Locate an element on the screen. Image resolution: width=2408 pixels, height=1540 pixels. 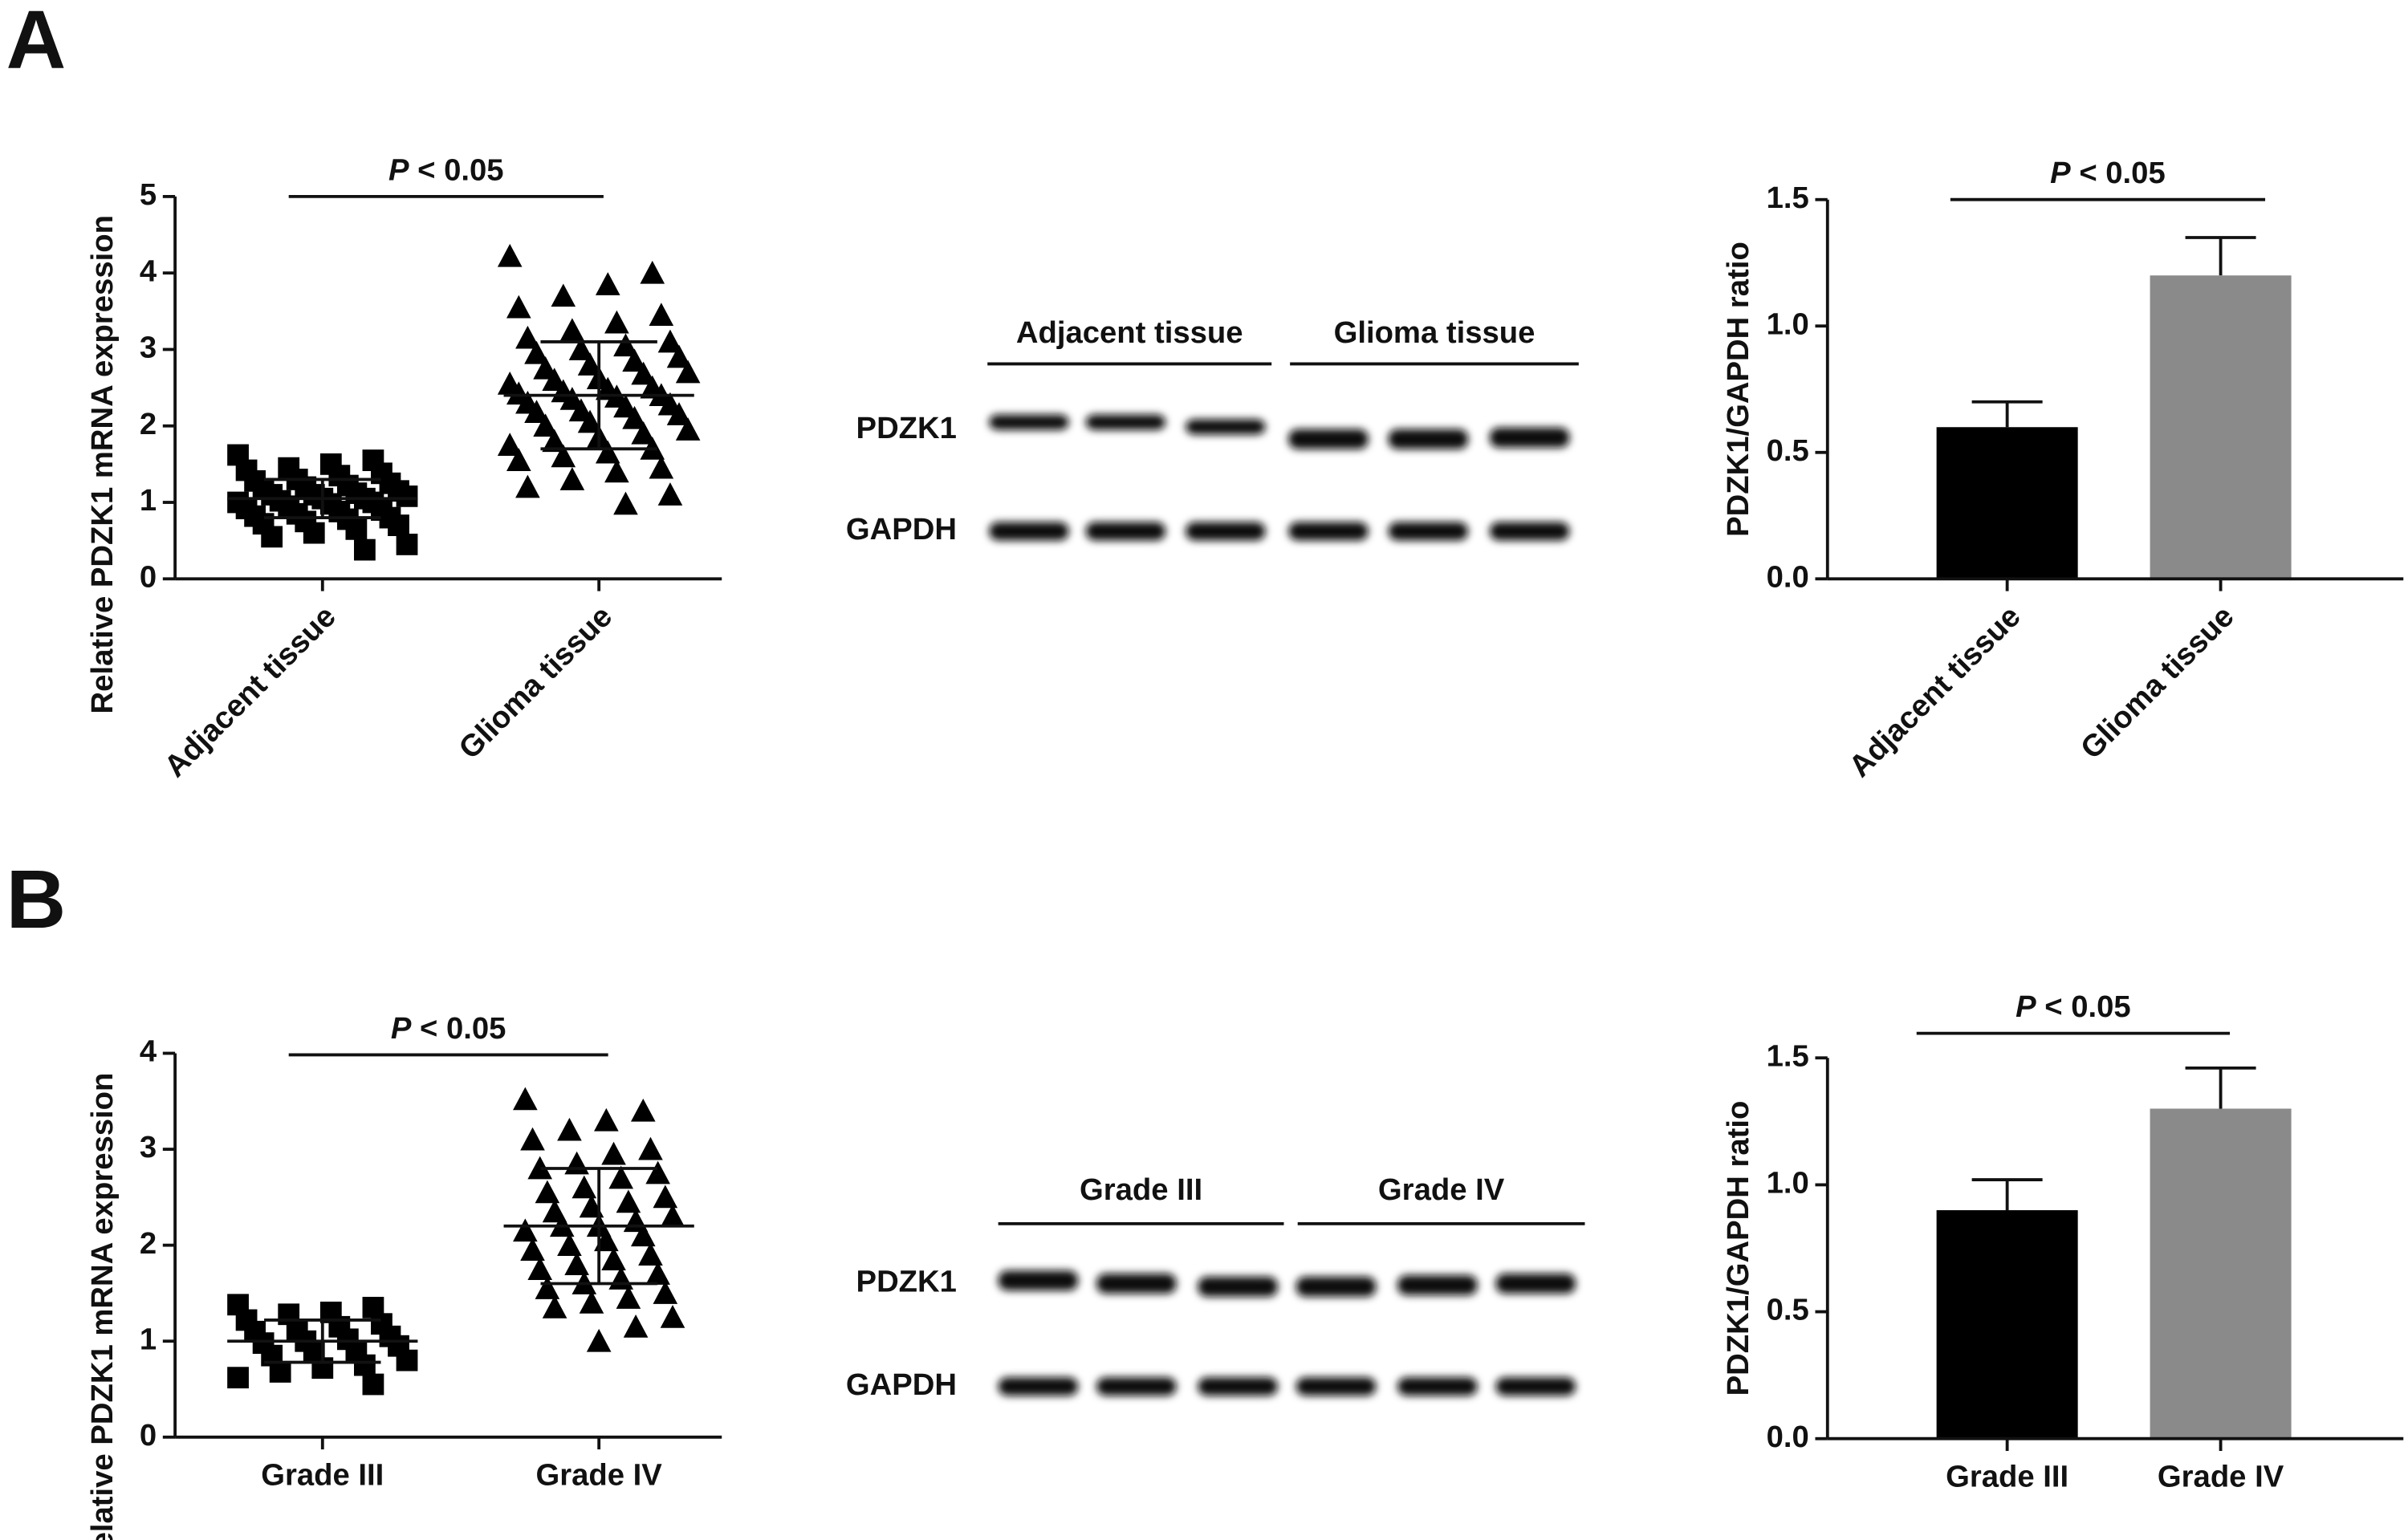
y-tick-label: 2 is located at coordinates (148, 424).